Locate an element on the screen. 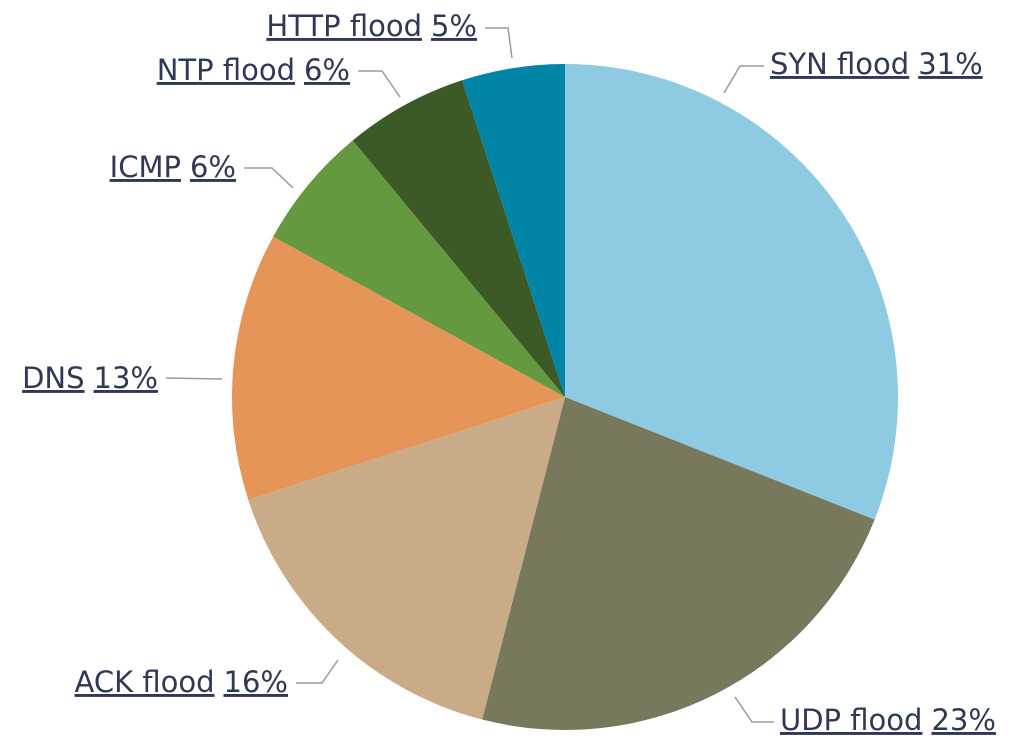  slice-label: SYN flood 31% is located at coordinates (876, 64).